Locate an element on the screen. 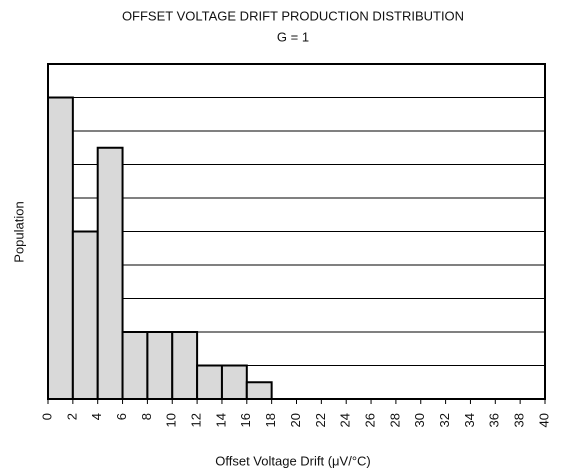 Image resolution: width=568 pixels, height=476 pixels. x-tick-label: 30 is located at coordinates (419, 420).